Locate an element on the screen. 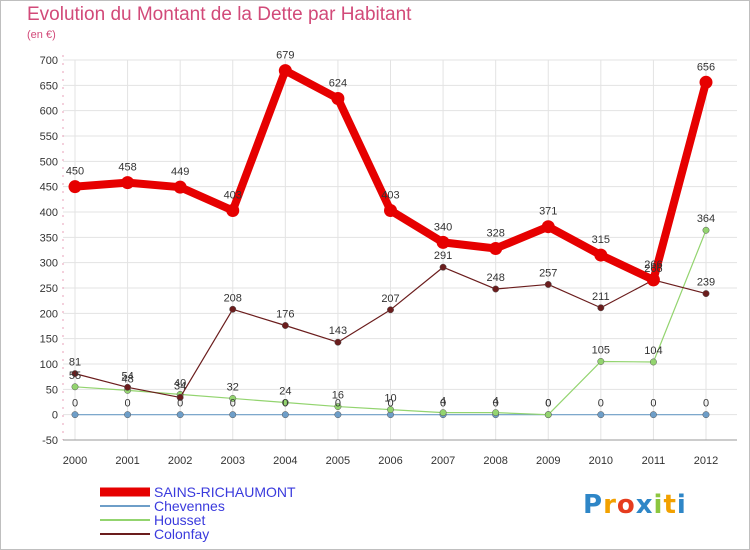 This screenshot has height=550, width=750. y-tick-label: 650 is located at coordinates (49, 86).